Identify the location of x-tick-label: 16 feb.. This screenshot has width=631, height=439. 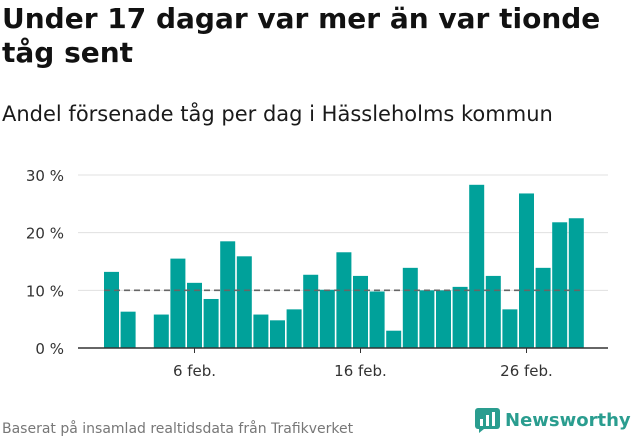
(360, 371).